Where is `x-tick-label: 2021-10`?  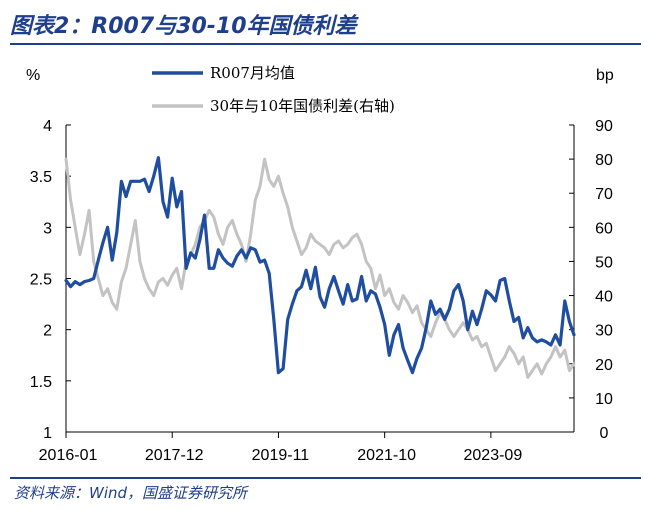
x-tick-label: 2021-10 is located at coordinates (386, 455).